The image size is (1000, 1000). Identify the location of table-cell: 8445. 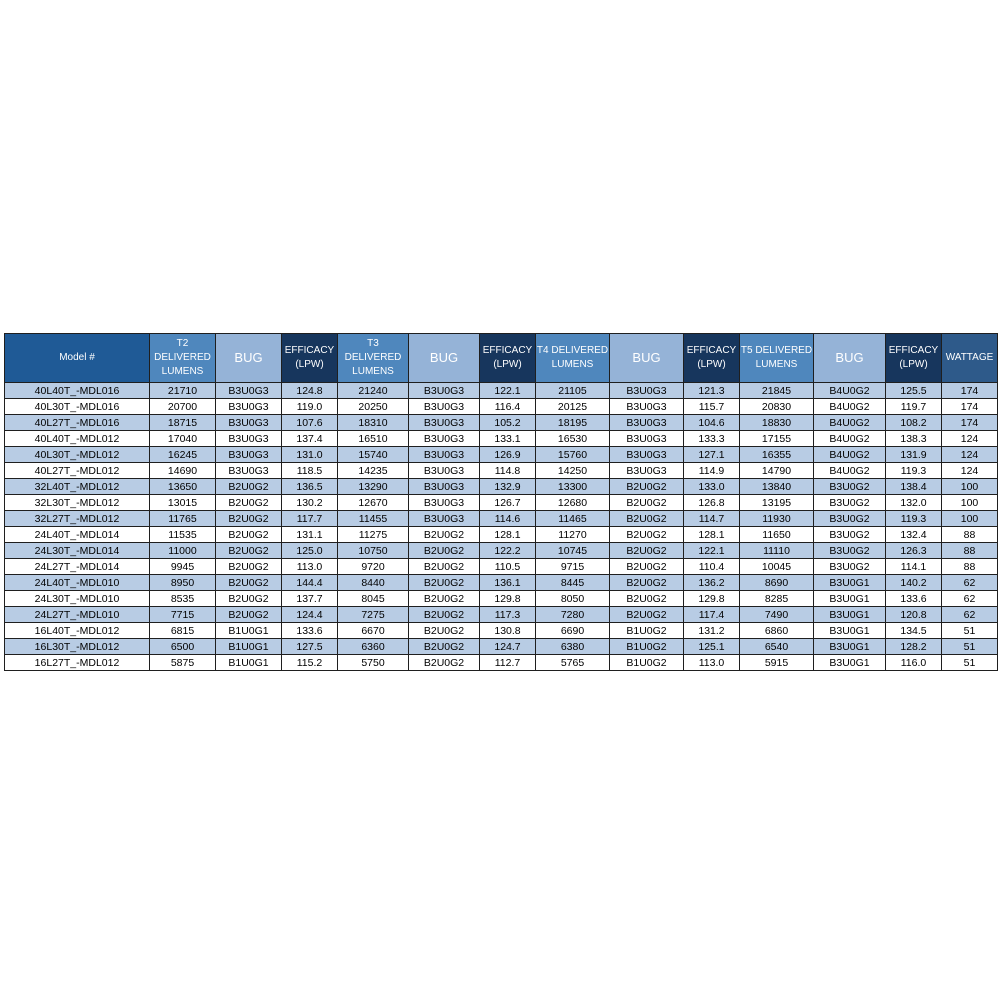
(572, 582).